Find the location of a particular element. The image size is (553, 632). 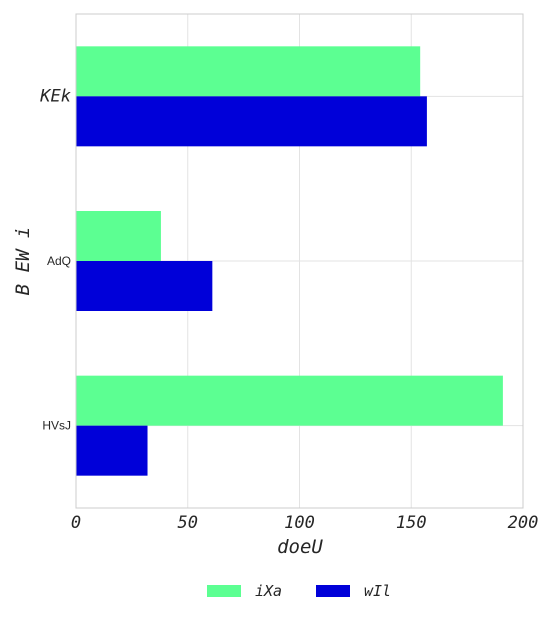

x-tick-label: 0 is located at coordinates (76, 523).